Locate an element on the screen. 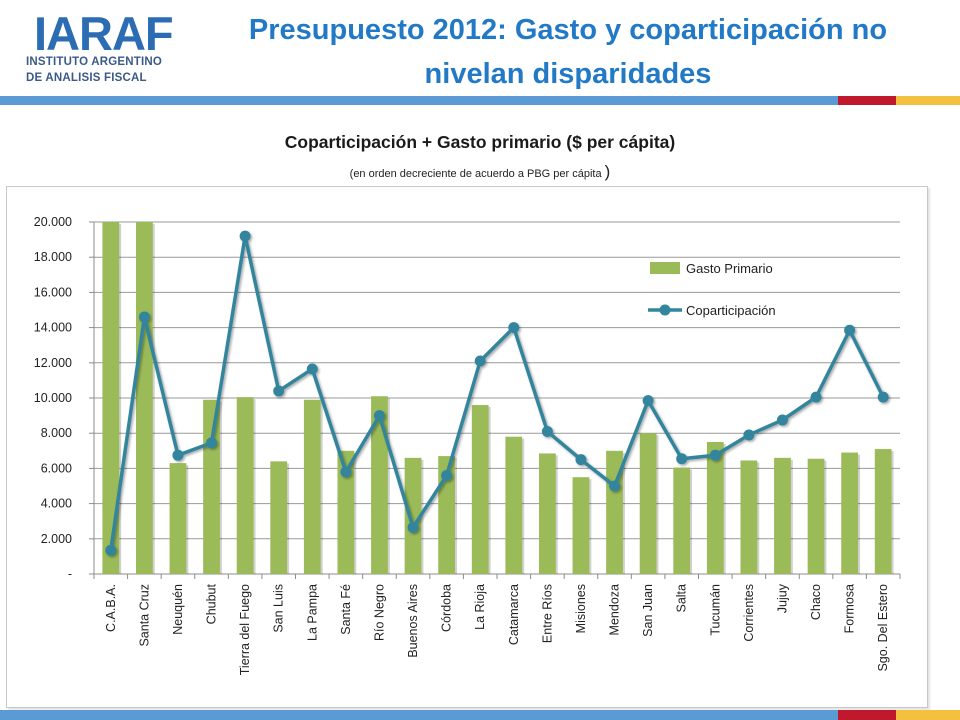  legend-swatch-gasto is located at coordinates (665, 268).